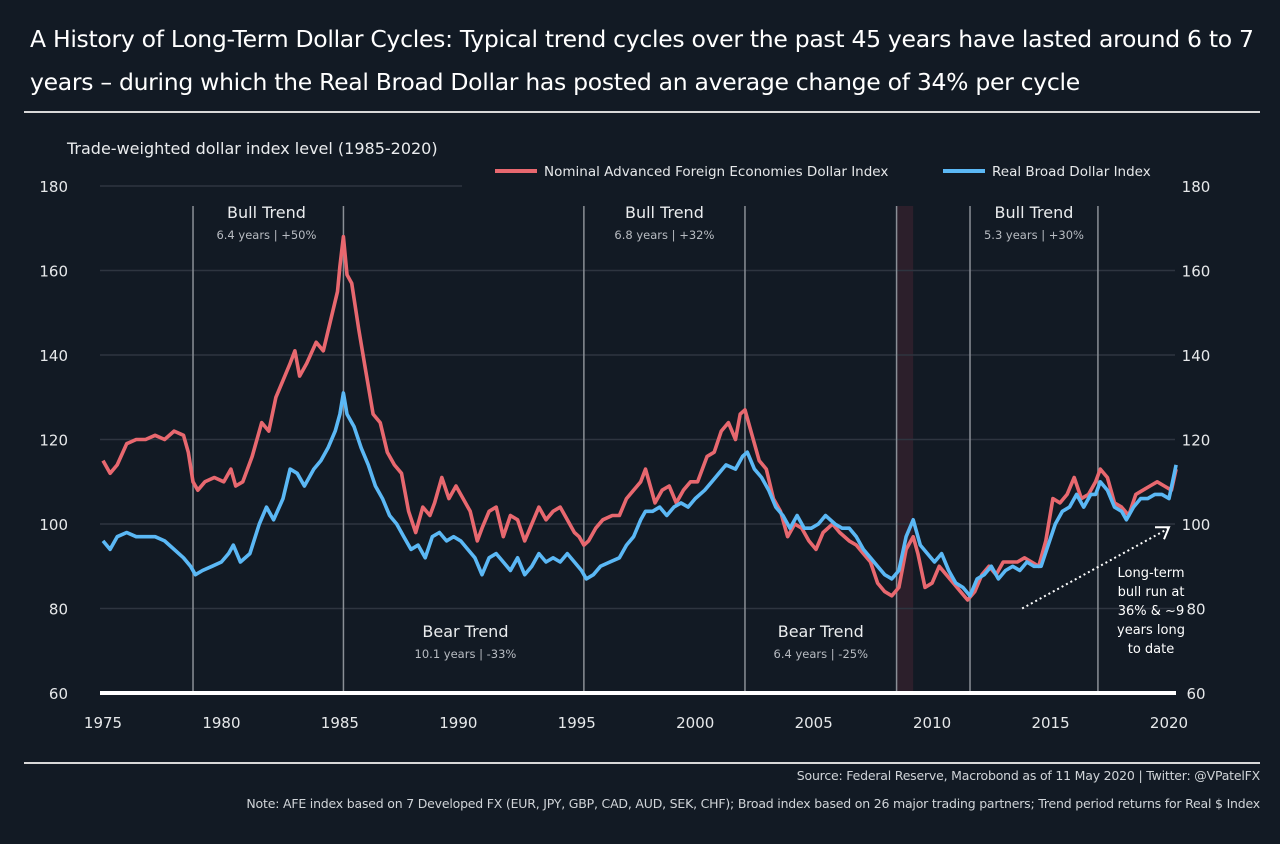 The image size is (1280, 844). I want to click on y-tick-label-left: 140, so click(53, 356).